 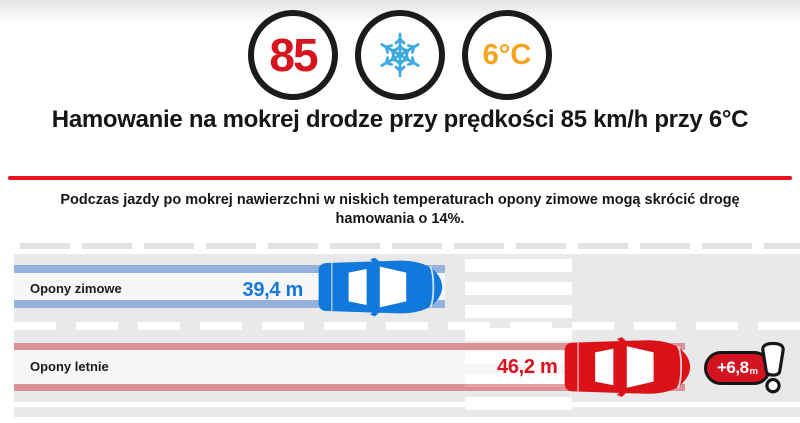 I want to click on summer-distance-value: 46,2 m, so click(x=527, y=367).